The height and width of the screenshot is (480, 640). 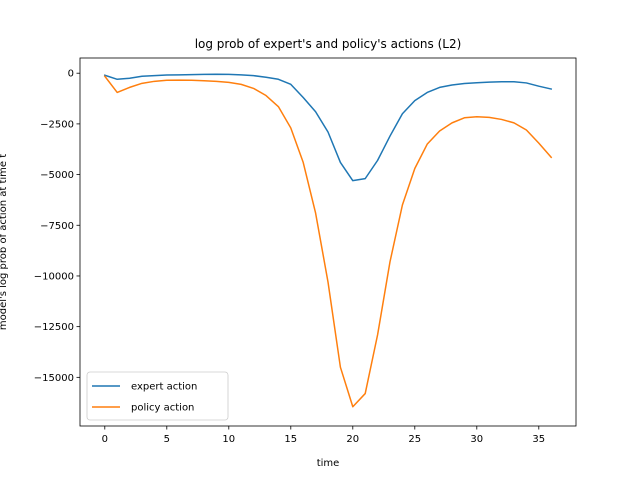 I want to click on y-tick-label: −15000, so click(x=54, y=378).